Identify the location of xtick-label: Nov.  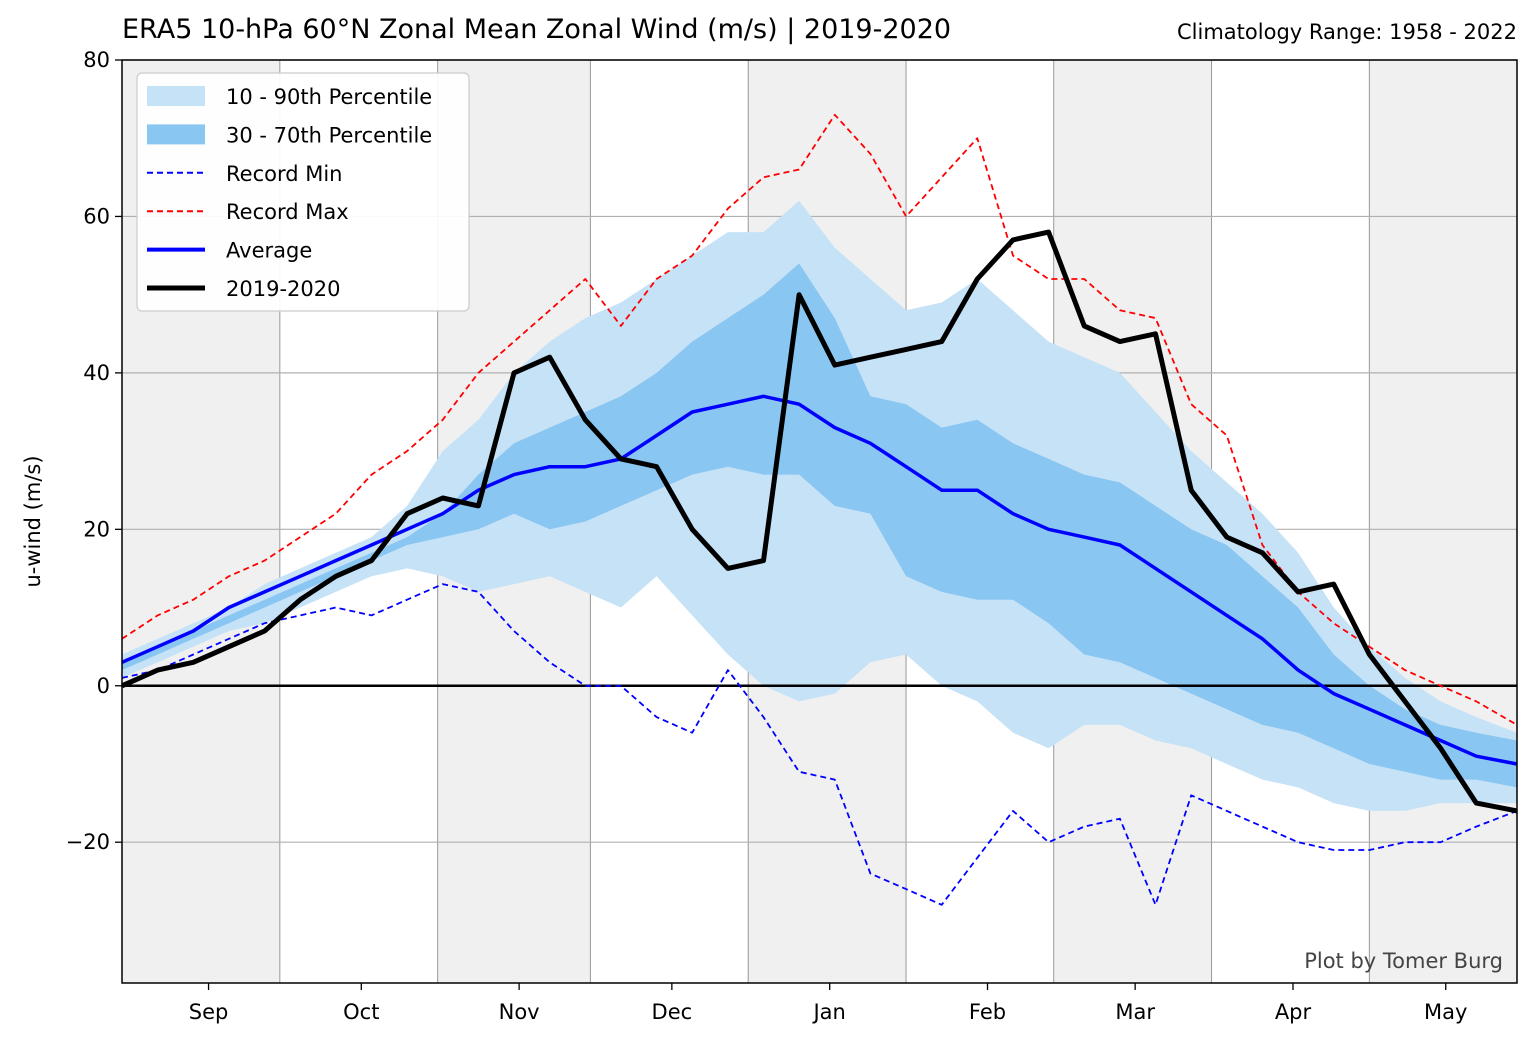
(519, 1012).